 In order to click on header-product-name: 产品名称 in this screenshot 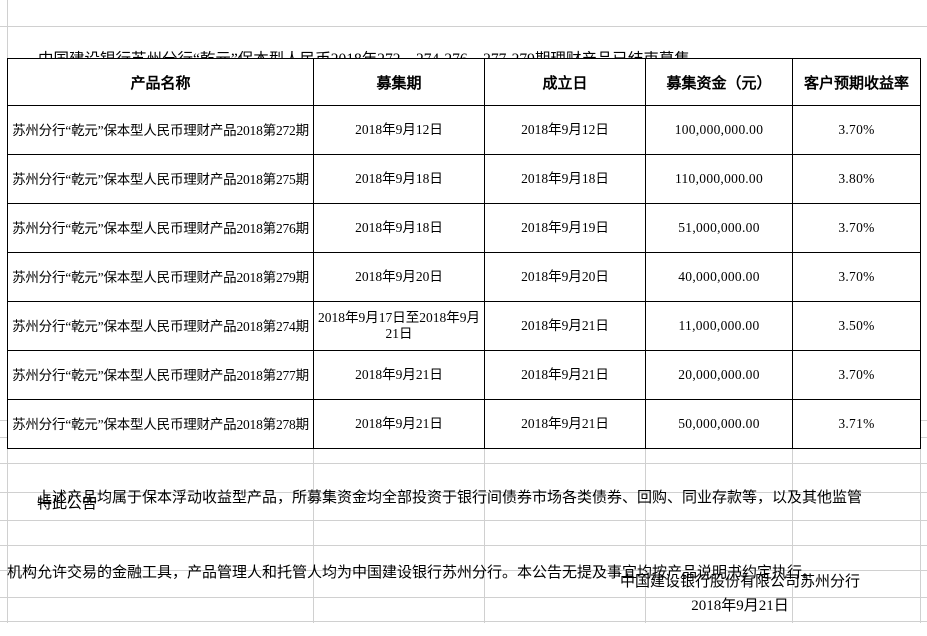, I will do `click(160, 82)`.